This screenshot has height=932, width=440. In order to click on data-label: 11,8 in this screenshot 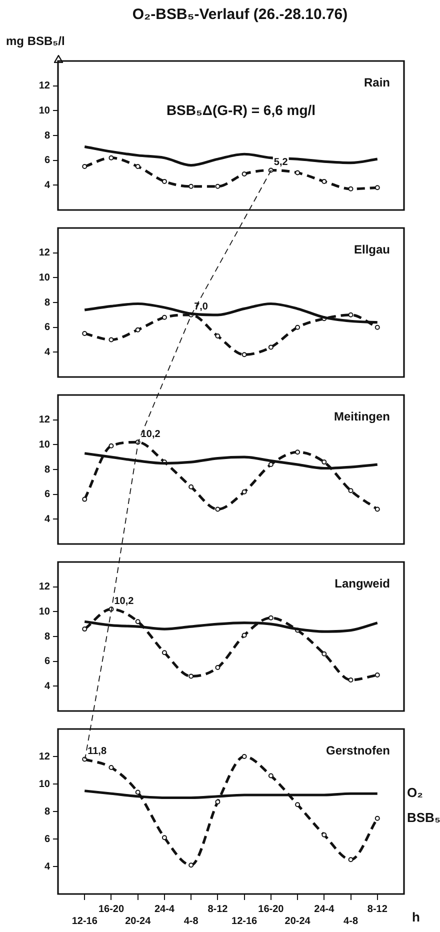, I will do `click(97, 751)`.